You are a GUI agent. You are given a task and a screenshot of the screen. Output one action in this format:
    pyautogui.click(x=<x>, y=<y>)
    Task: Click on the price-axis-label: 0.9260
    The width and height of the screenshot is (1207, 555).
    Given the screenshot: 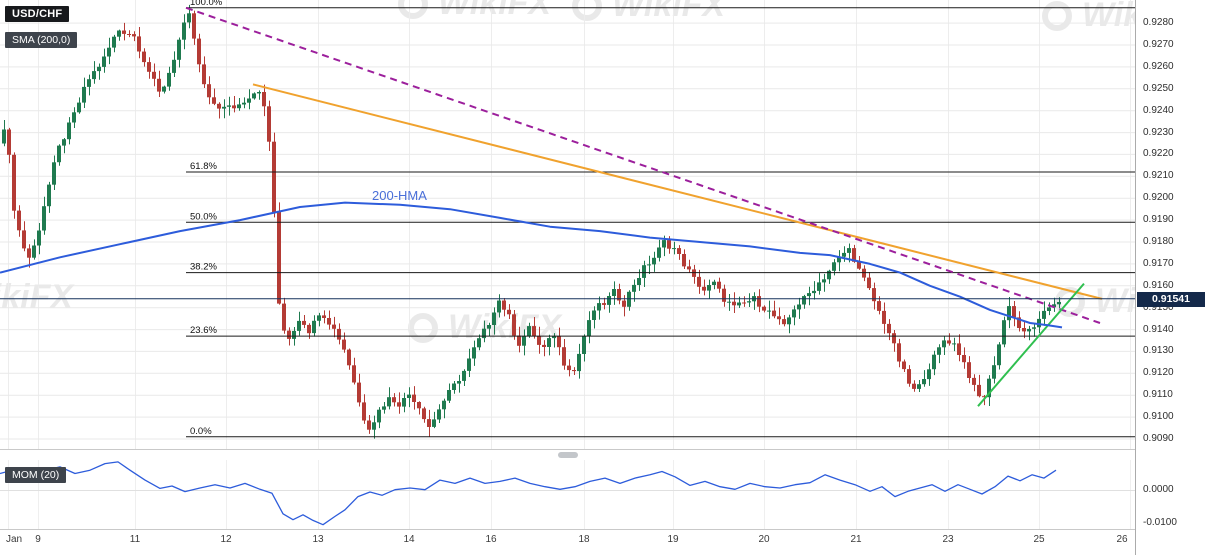 What is the action you would take?
    pyautogui.click(x=1158, y=66)
    